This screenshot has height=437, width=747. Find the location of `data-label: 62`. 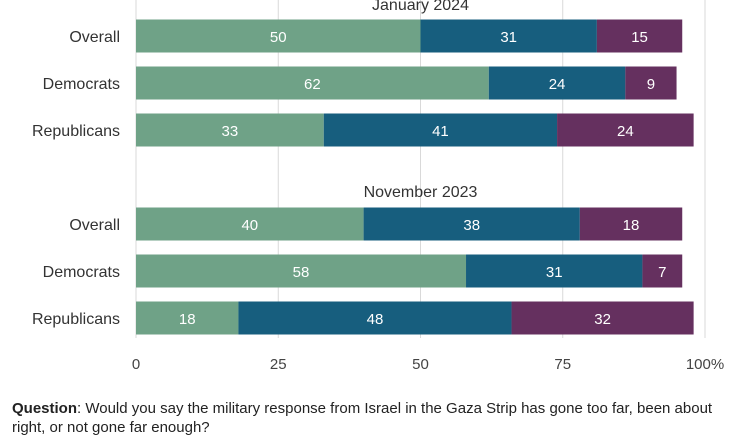

data-label: 62 is located at coordinates (312, 84).